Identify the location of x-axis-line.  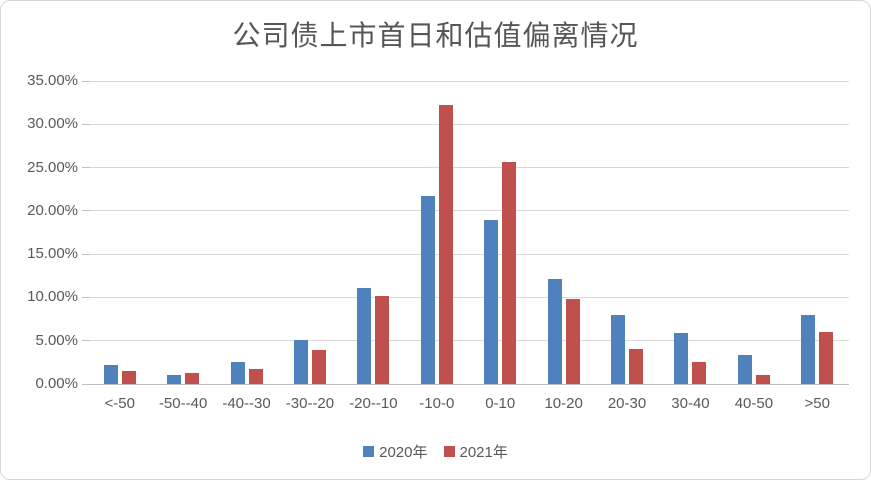
(468, 384).